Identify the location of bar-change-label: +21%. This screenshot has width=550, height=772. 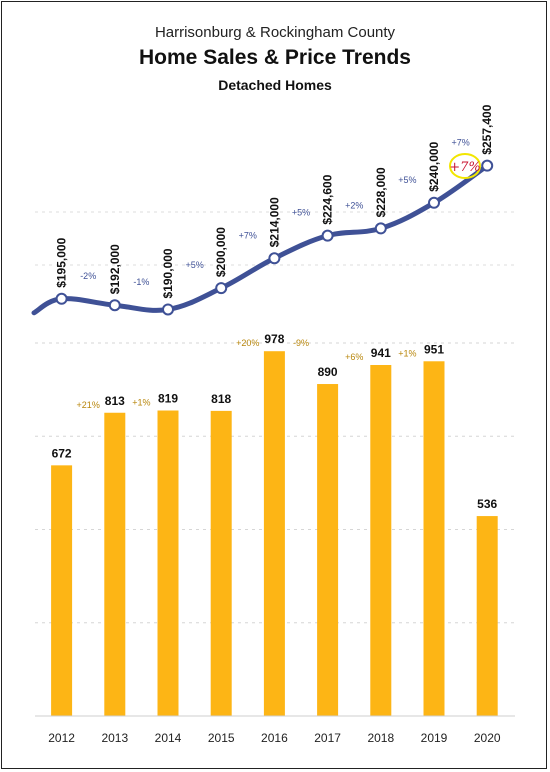
(88, 405).